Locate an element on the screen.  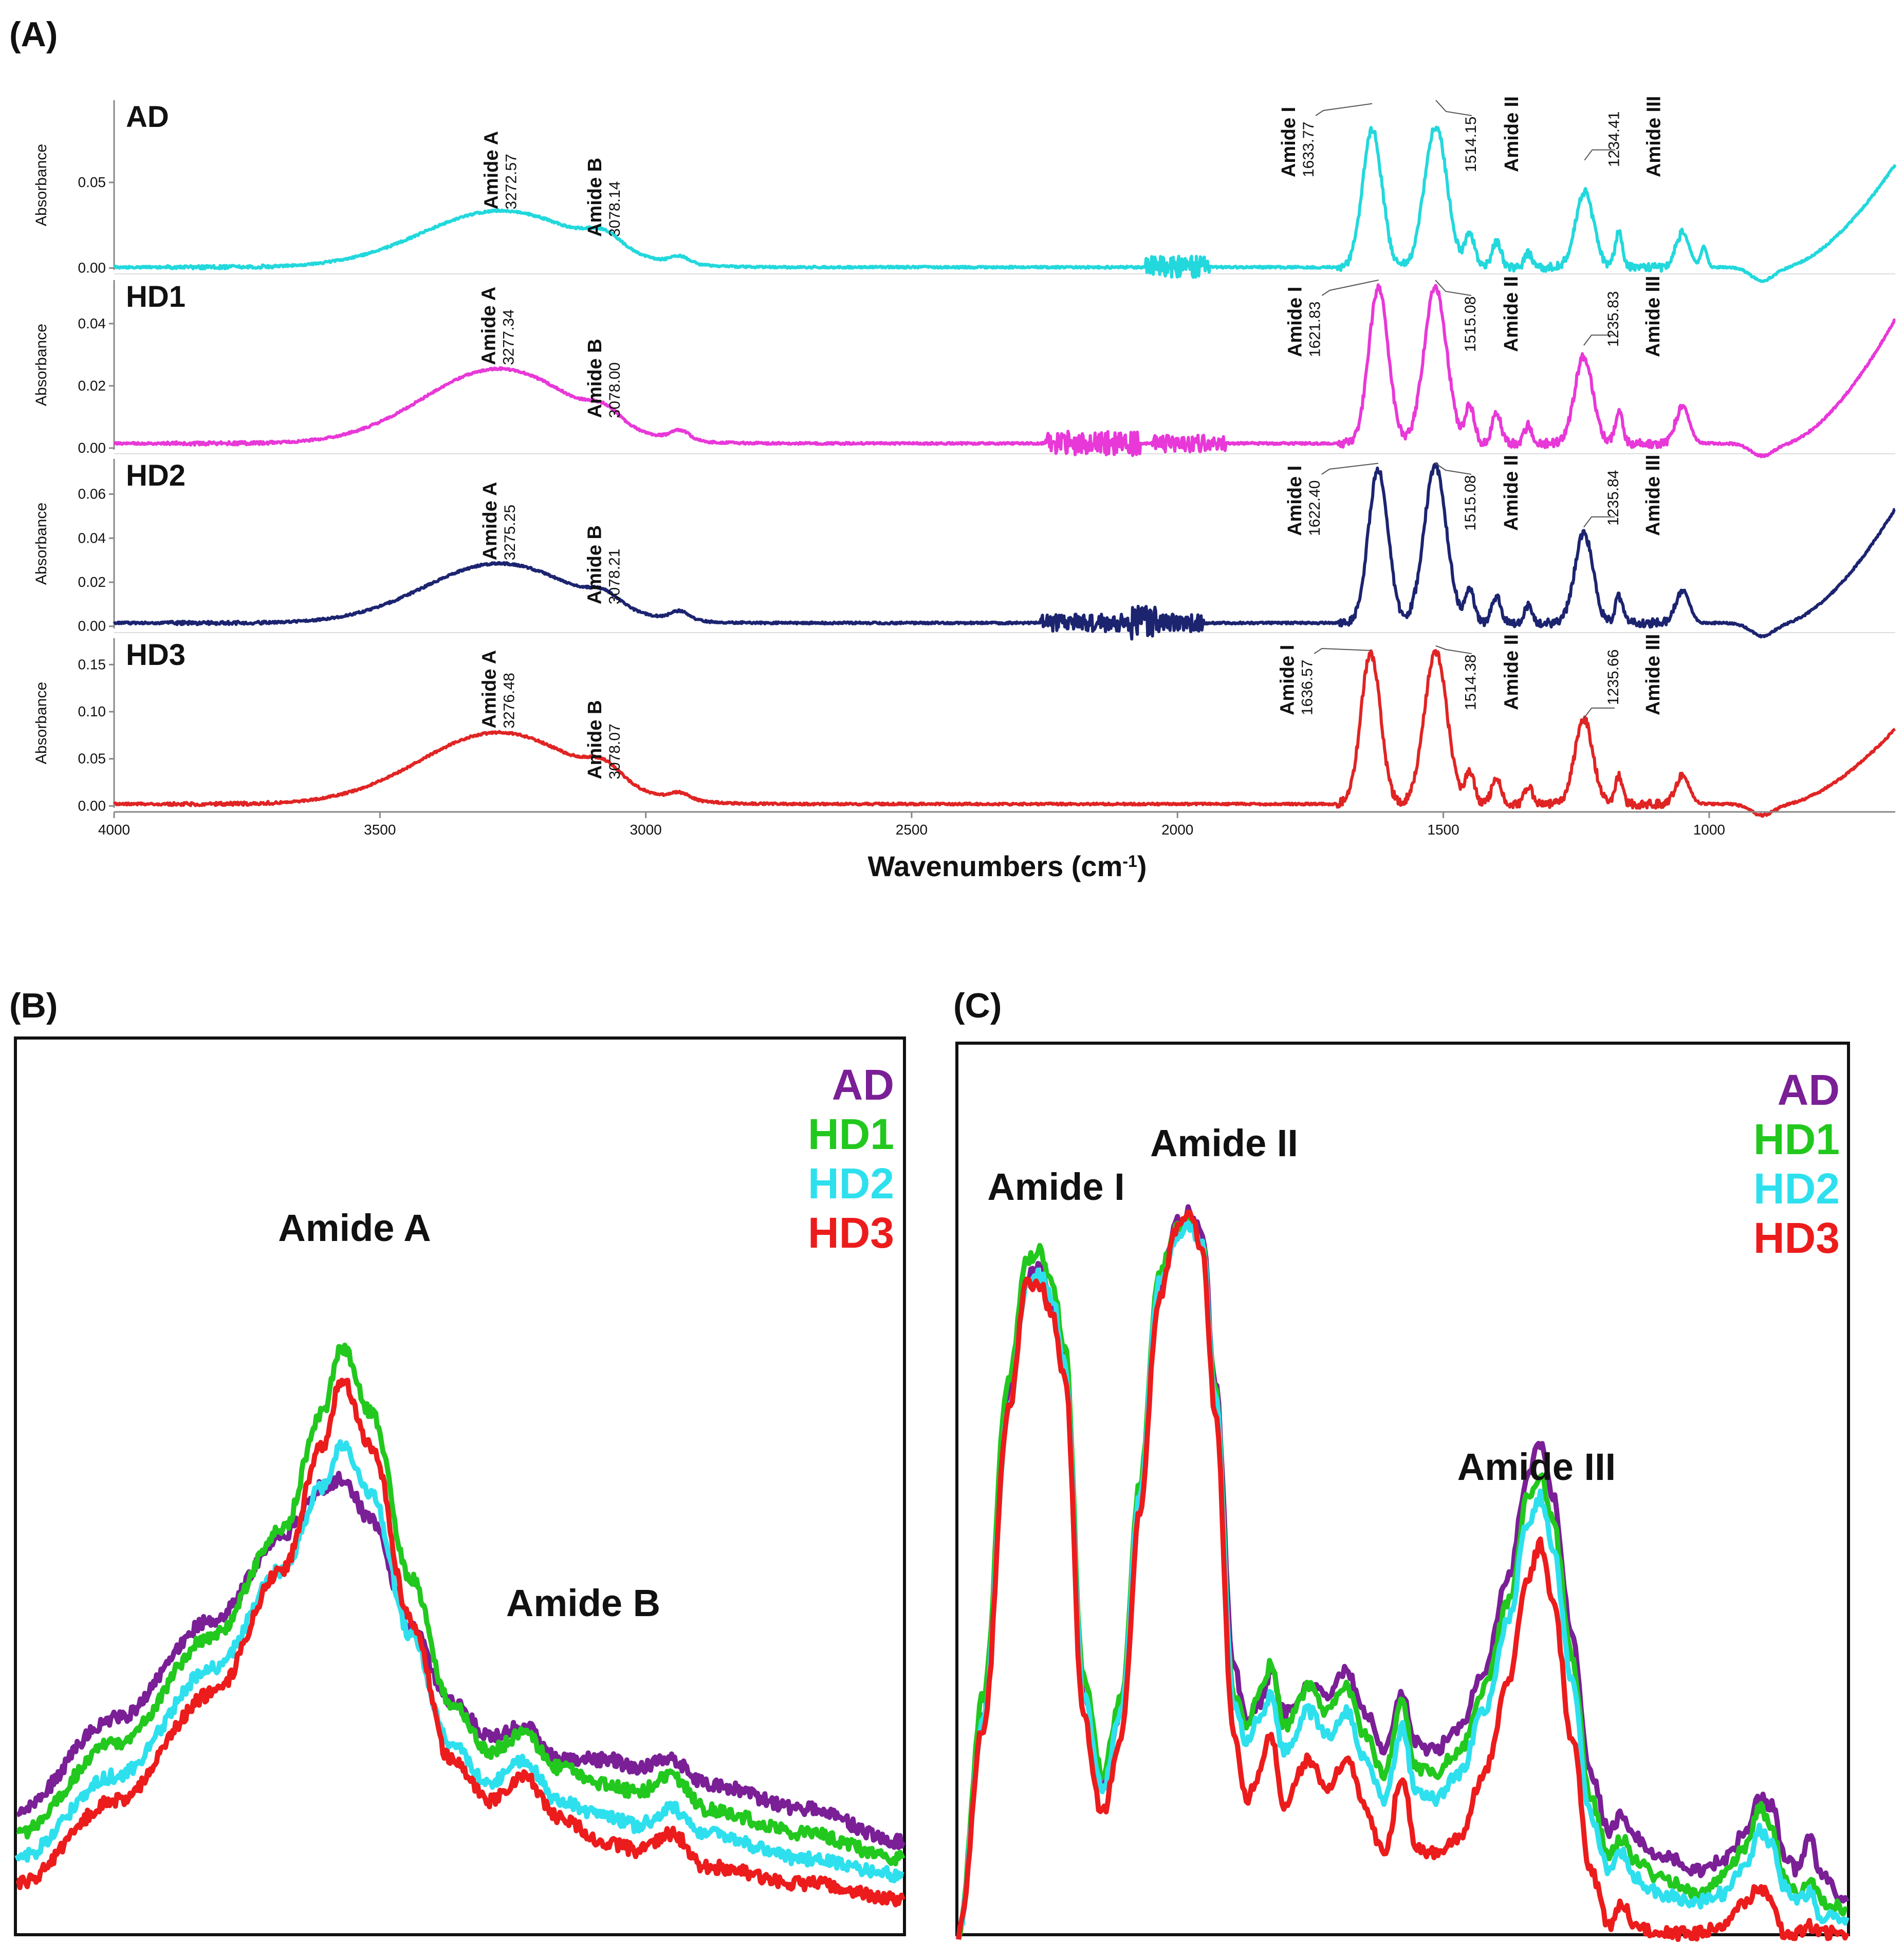
panel-a-hd2-amide-ii-annotation: 1515.08 Amide II is located at coordinates (1478, 493).